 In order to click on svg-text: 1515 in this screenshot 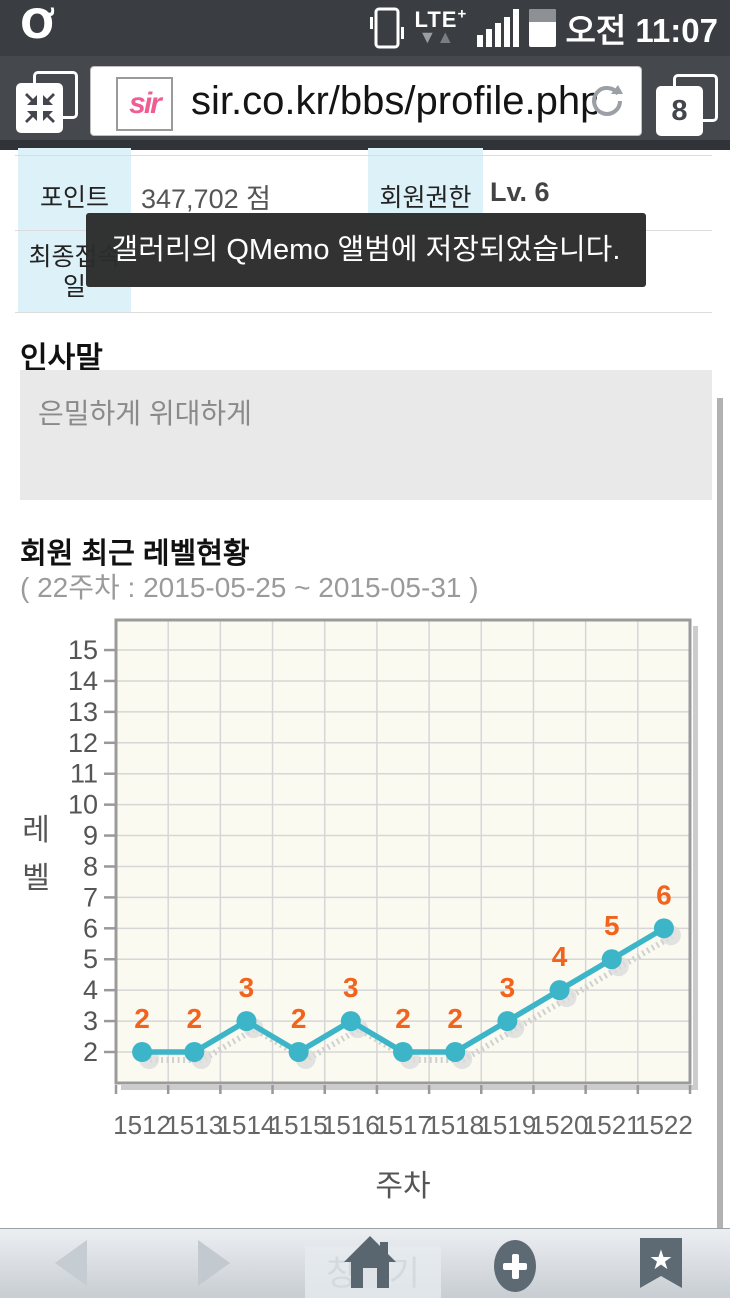, I will do `click(299, 1125)`.